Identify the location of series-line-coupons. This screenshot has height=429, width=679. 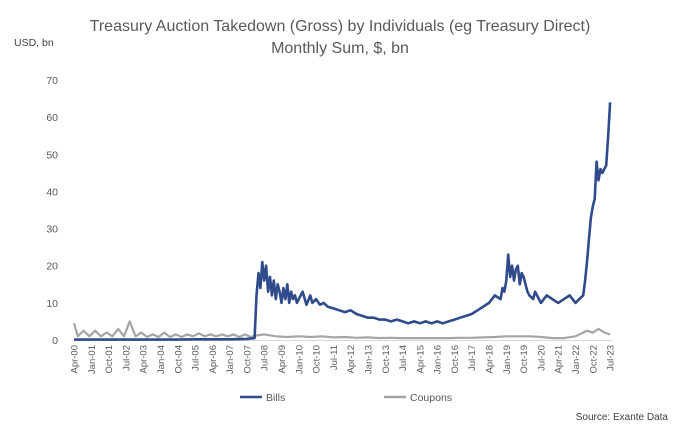
(341, 330).